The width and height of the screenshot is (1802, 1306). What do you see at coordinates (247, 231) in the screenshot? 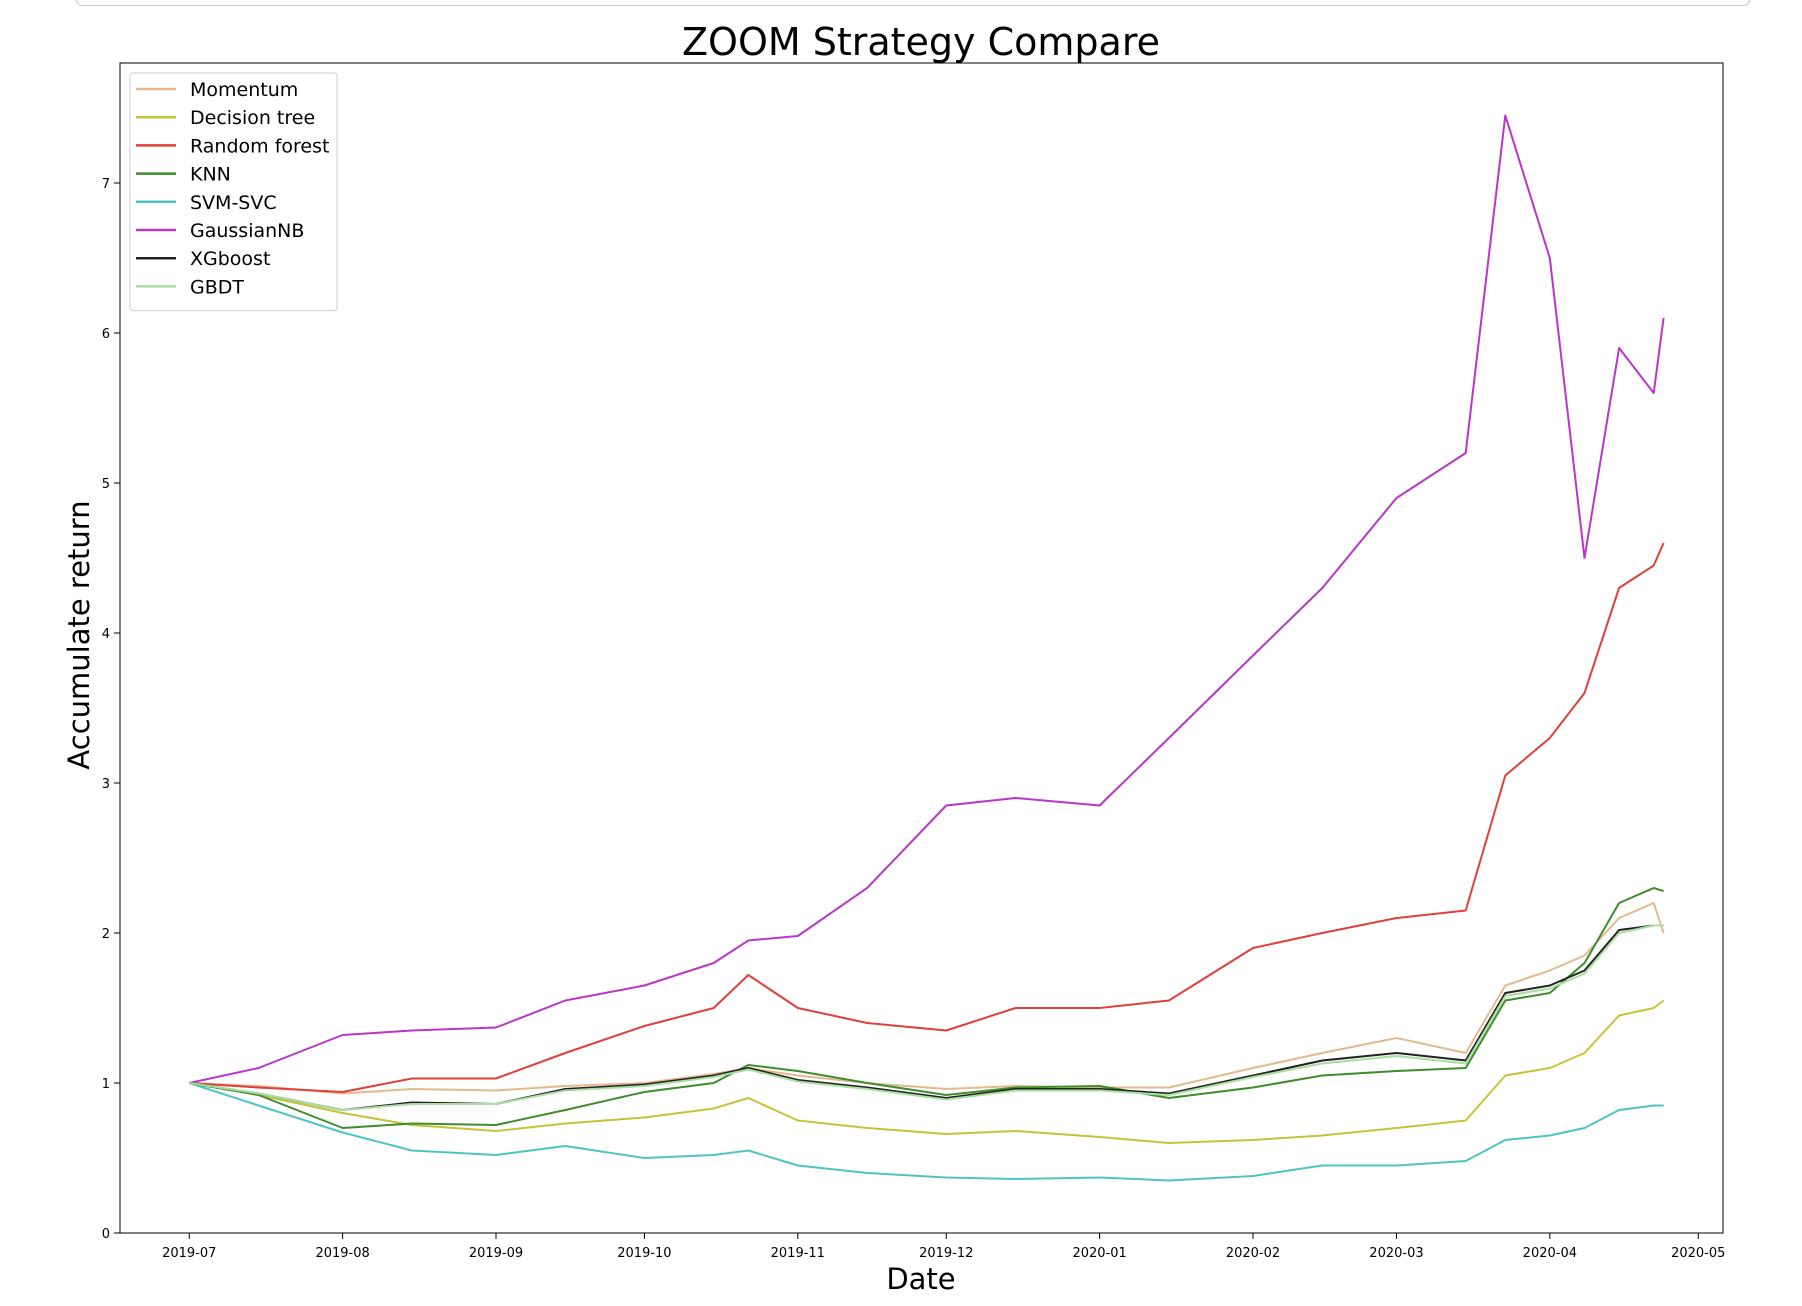
I see `legend-label-gaussiannb: GaussianNB` at bounding box center [247, 231].